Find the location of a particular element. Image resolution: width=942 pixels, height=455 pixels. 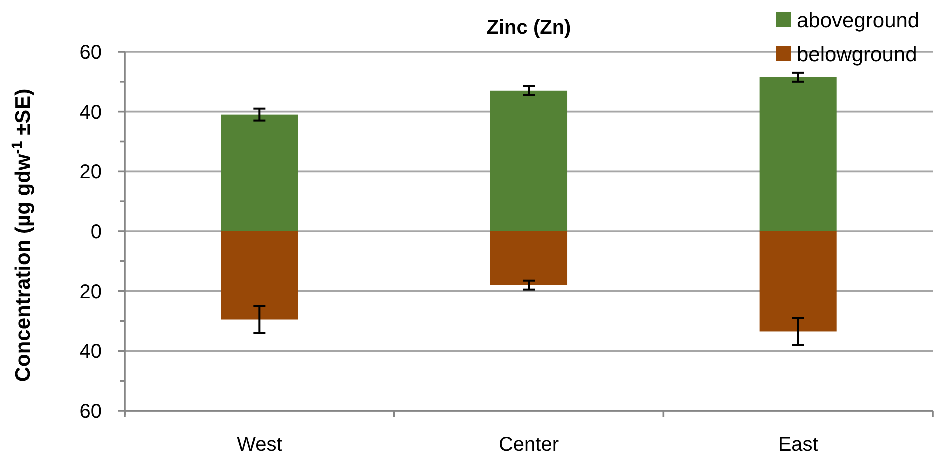

legend-label: belowground is located at coordinates (857, 54).